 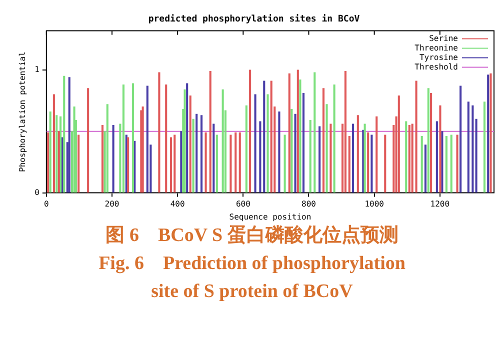 What do you see at coordinates (46, 204) in the screenshot?
I see `x-tick-label: 0` at bounding box center [46, 204].